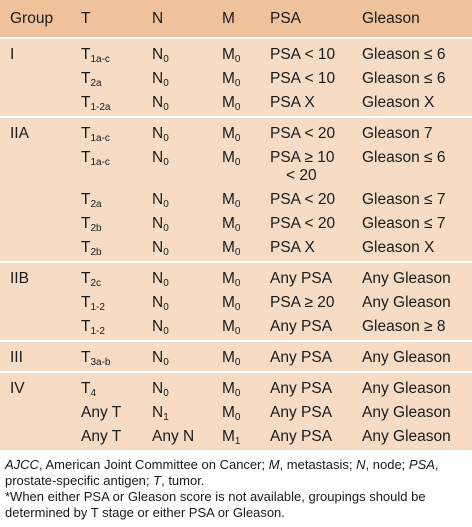 This screenshot has height=527, width=472. What do you see at coordinates (17, 388) in the screenshot?
I see `group-cell: IV` at bounding box center [17, 388].